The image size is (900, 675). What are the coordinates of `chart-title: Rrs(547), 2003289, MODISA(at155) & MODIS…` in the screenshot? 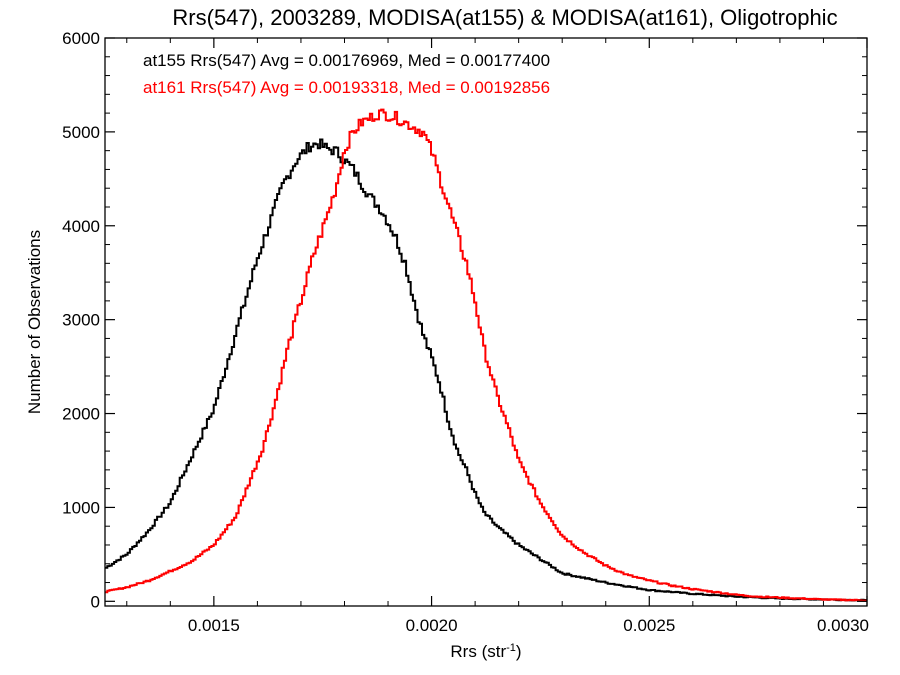 It's located at (504, 17).